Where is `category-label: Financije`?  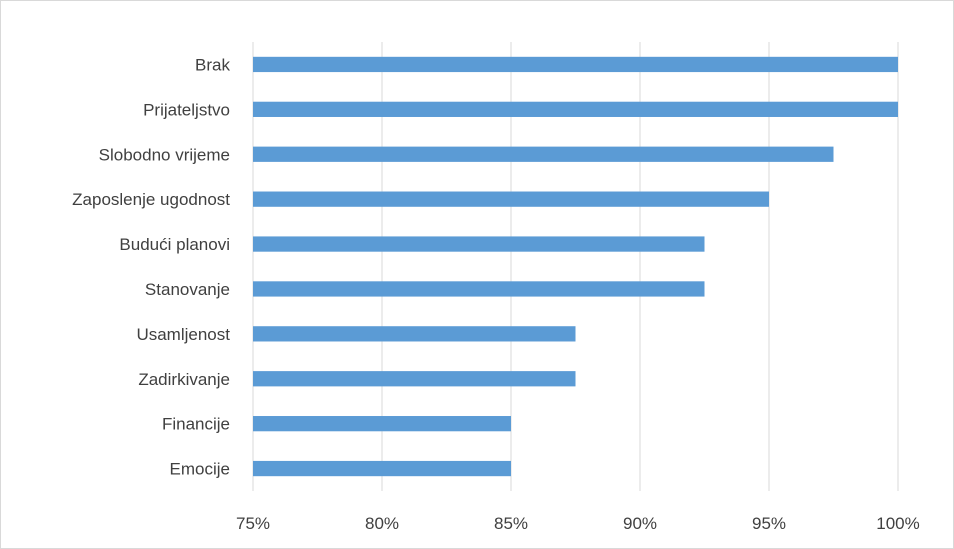 category-label: Financije is located at coordinates (196, 424).